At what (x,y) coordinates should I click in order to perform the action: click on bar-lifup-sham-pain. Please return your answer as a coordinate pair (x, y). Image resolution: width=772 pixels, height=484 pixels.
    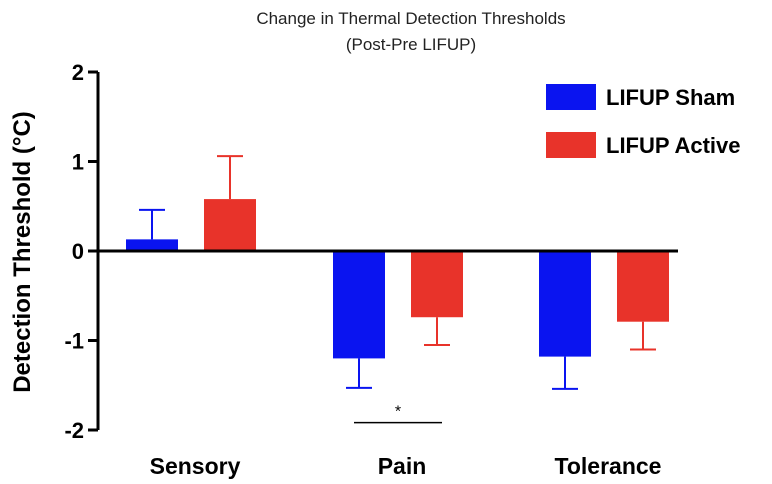
    Looking at the image, I should click on (359, 305).